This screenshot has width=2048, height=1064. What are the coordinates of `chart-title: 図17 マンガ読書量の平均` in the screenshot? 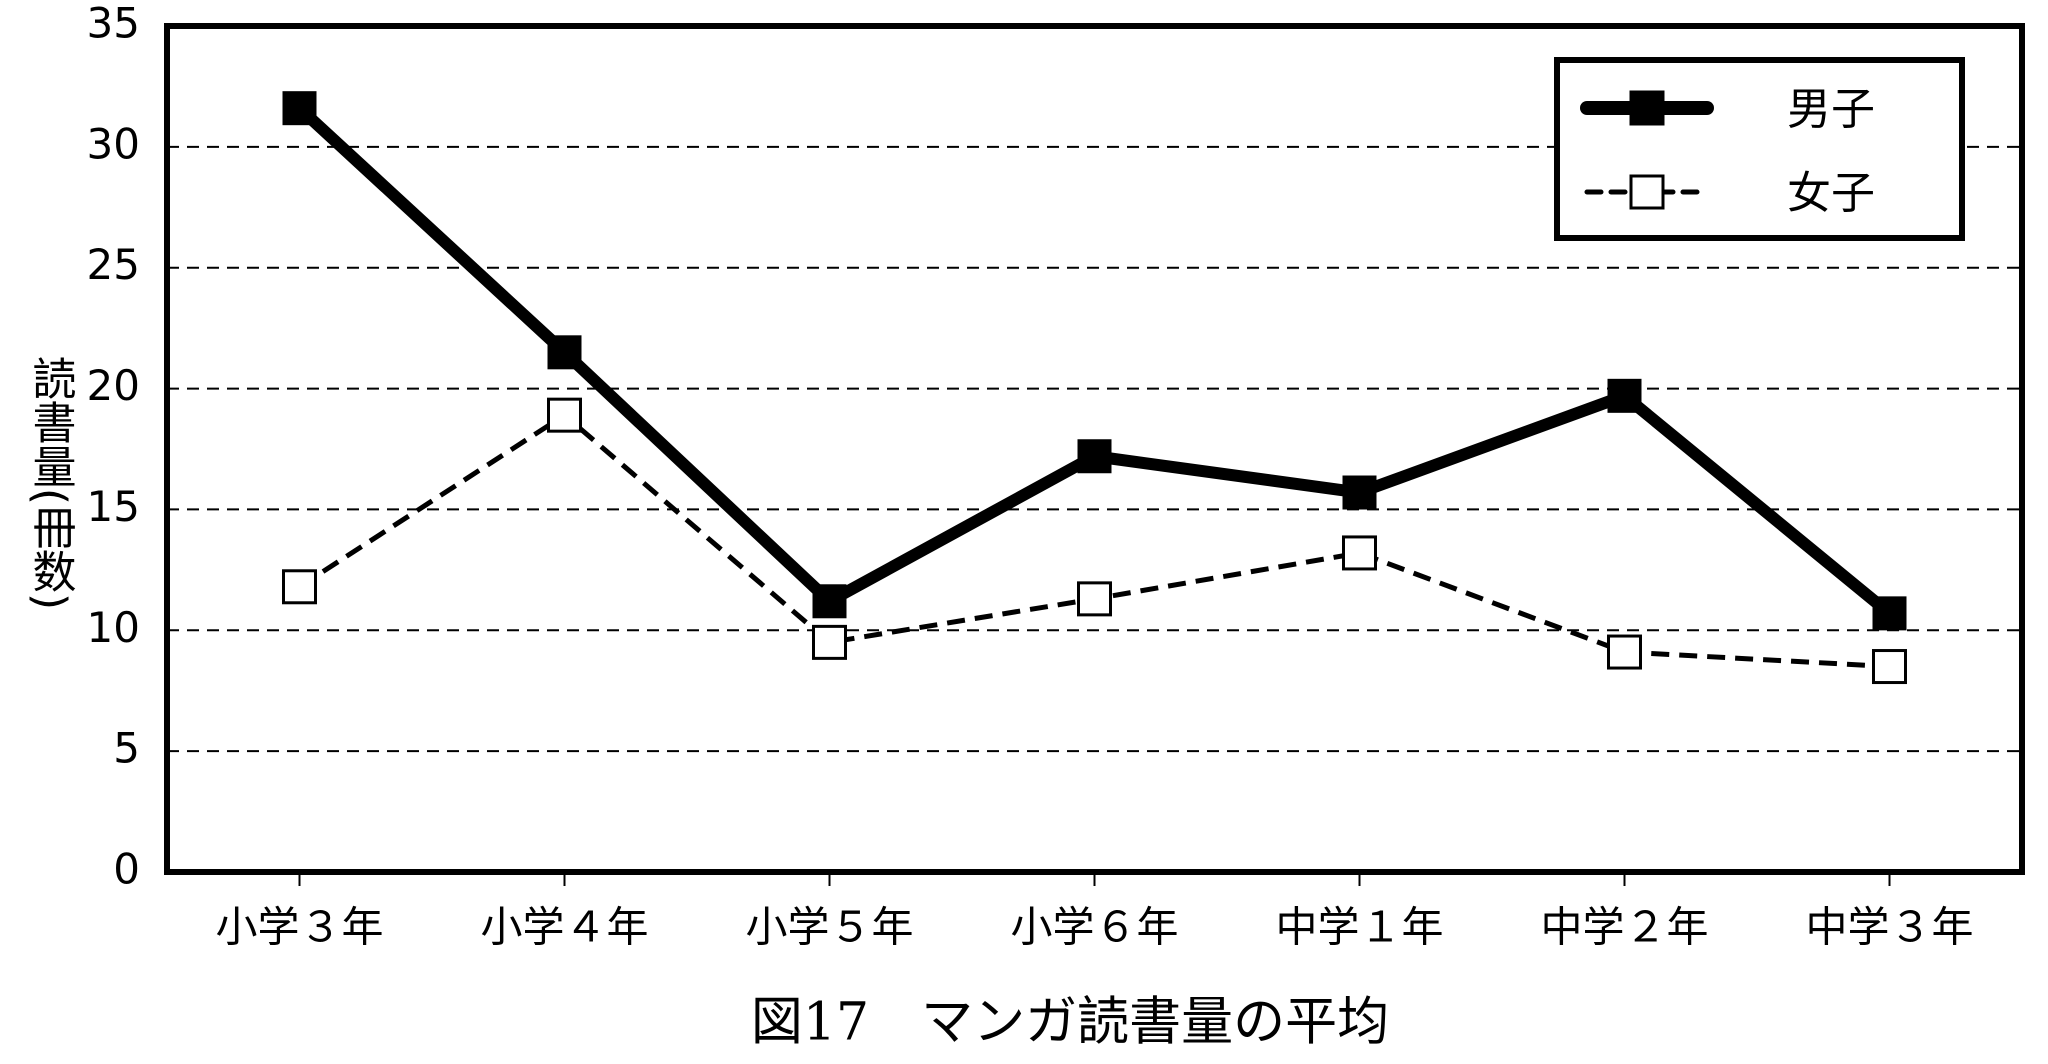 It's located at (1070, 1023).